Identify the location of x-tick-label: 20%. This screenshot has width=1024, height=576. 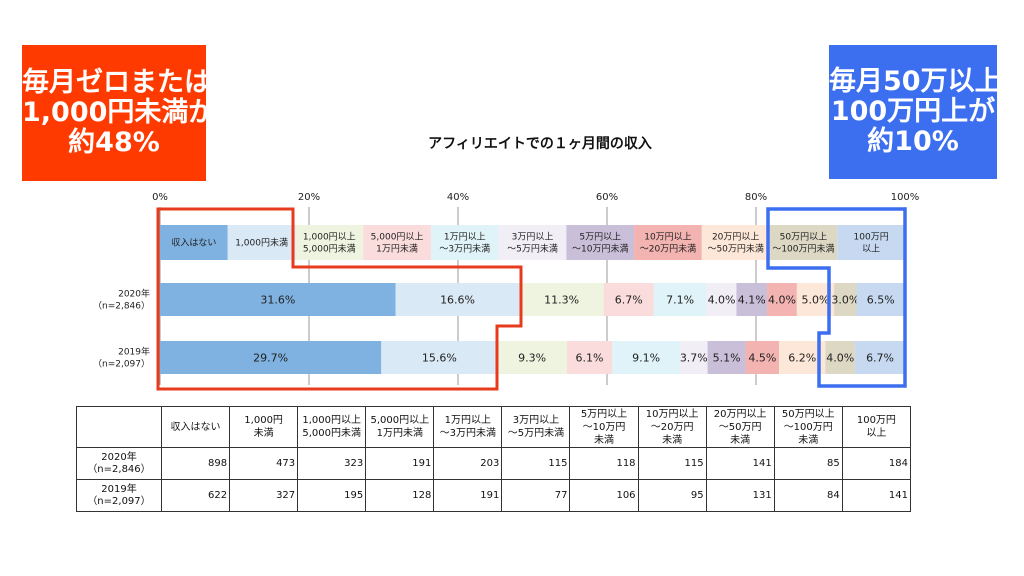
(309, 197).